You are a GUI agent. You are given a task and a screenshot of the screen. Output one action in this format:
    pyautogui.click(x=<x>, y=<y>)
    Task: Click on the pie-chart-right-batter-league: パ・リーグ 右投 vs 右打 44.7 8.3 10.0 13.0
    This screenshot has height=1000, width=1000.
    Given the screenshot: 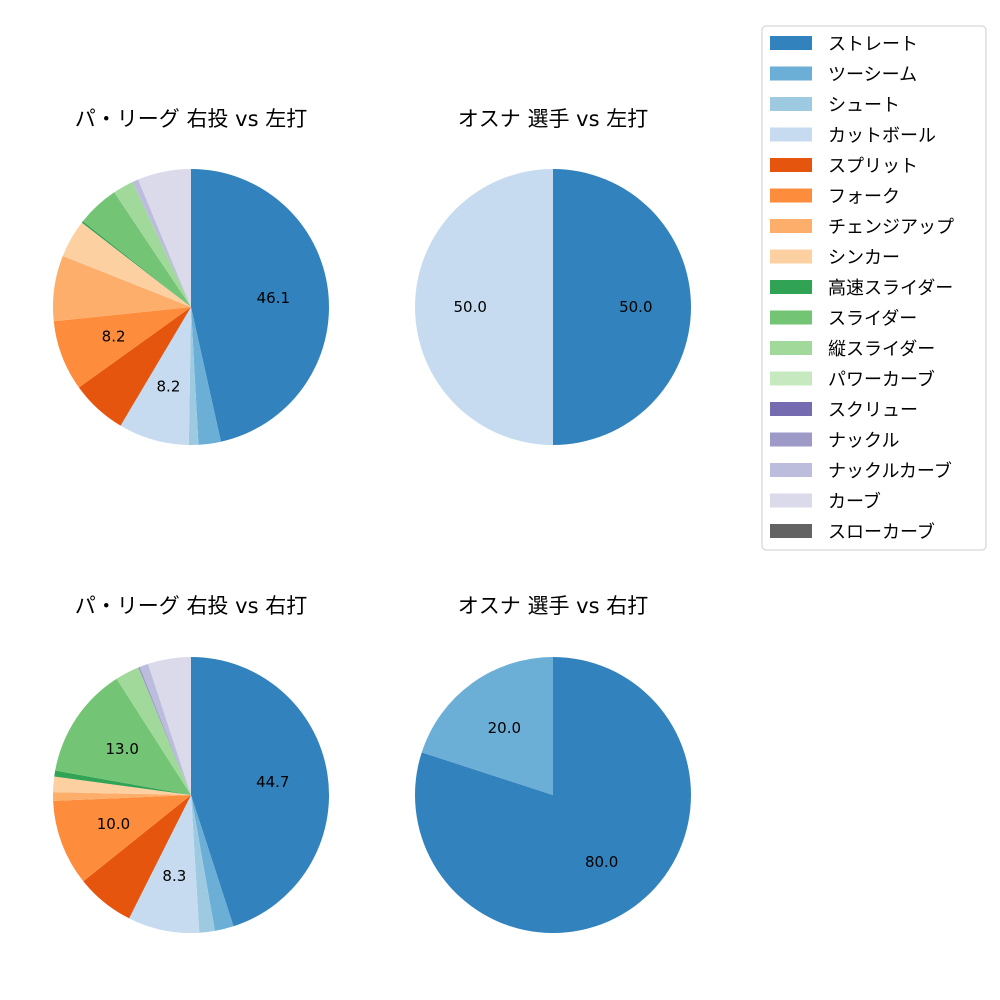 What is the action you would take?
    pyautogui.click(x=191, y=763)
    